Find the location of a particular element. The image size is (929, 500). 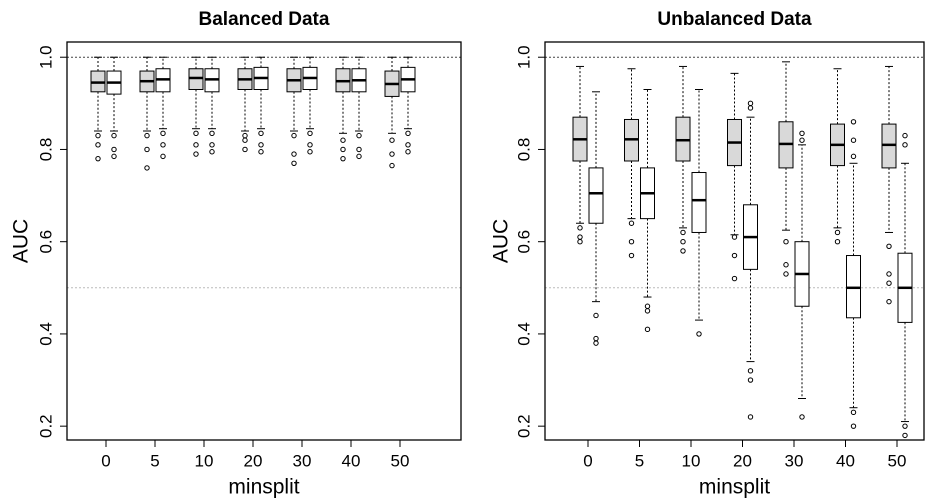

y-tick-label: 0.8 is located at coordinates (523, 150).